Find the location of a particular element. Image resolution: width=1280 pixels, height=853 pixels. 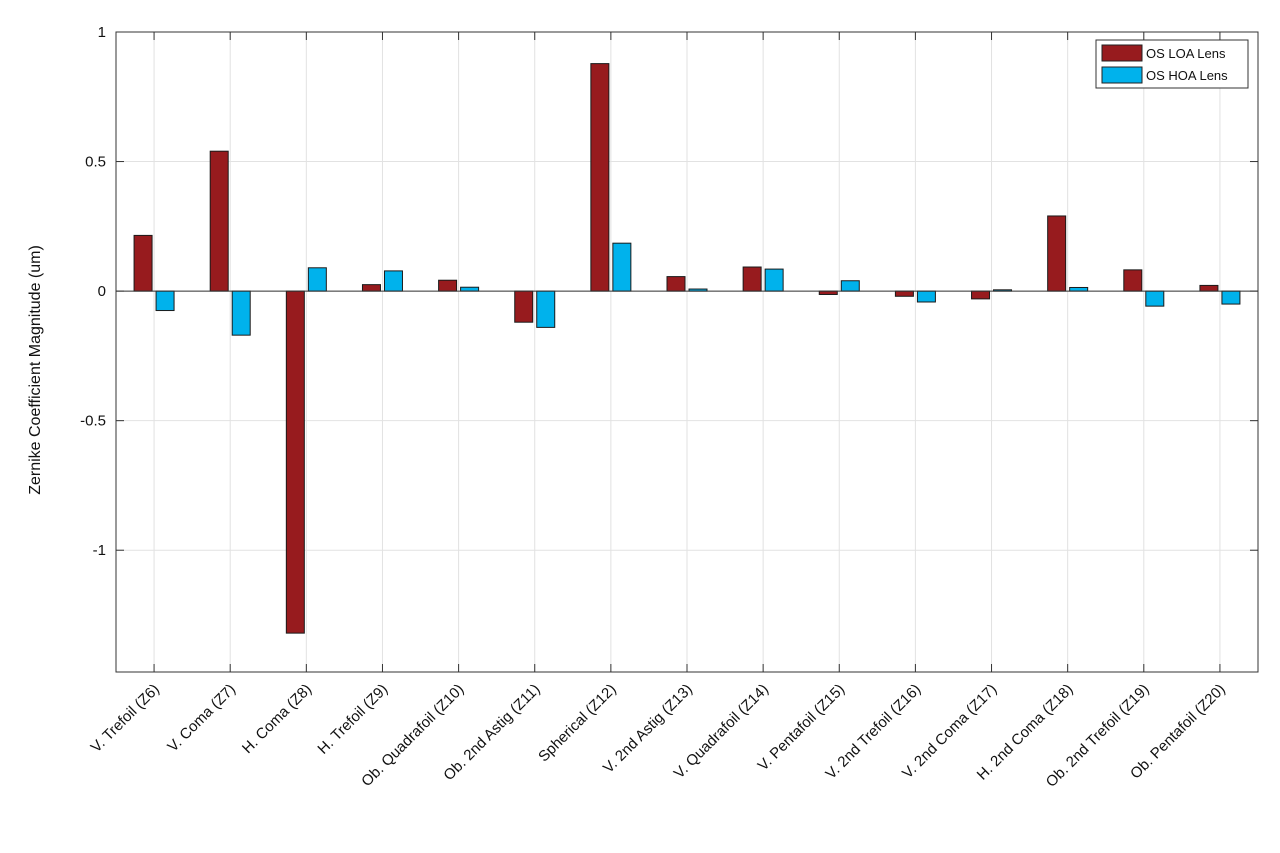

legend-label-os-hoa-lens: OS HOA Lens is located at coordinates (1187, 75).